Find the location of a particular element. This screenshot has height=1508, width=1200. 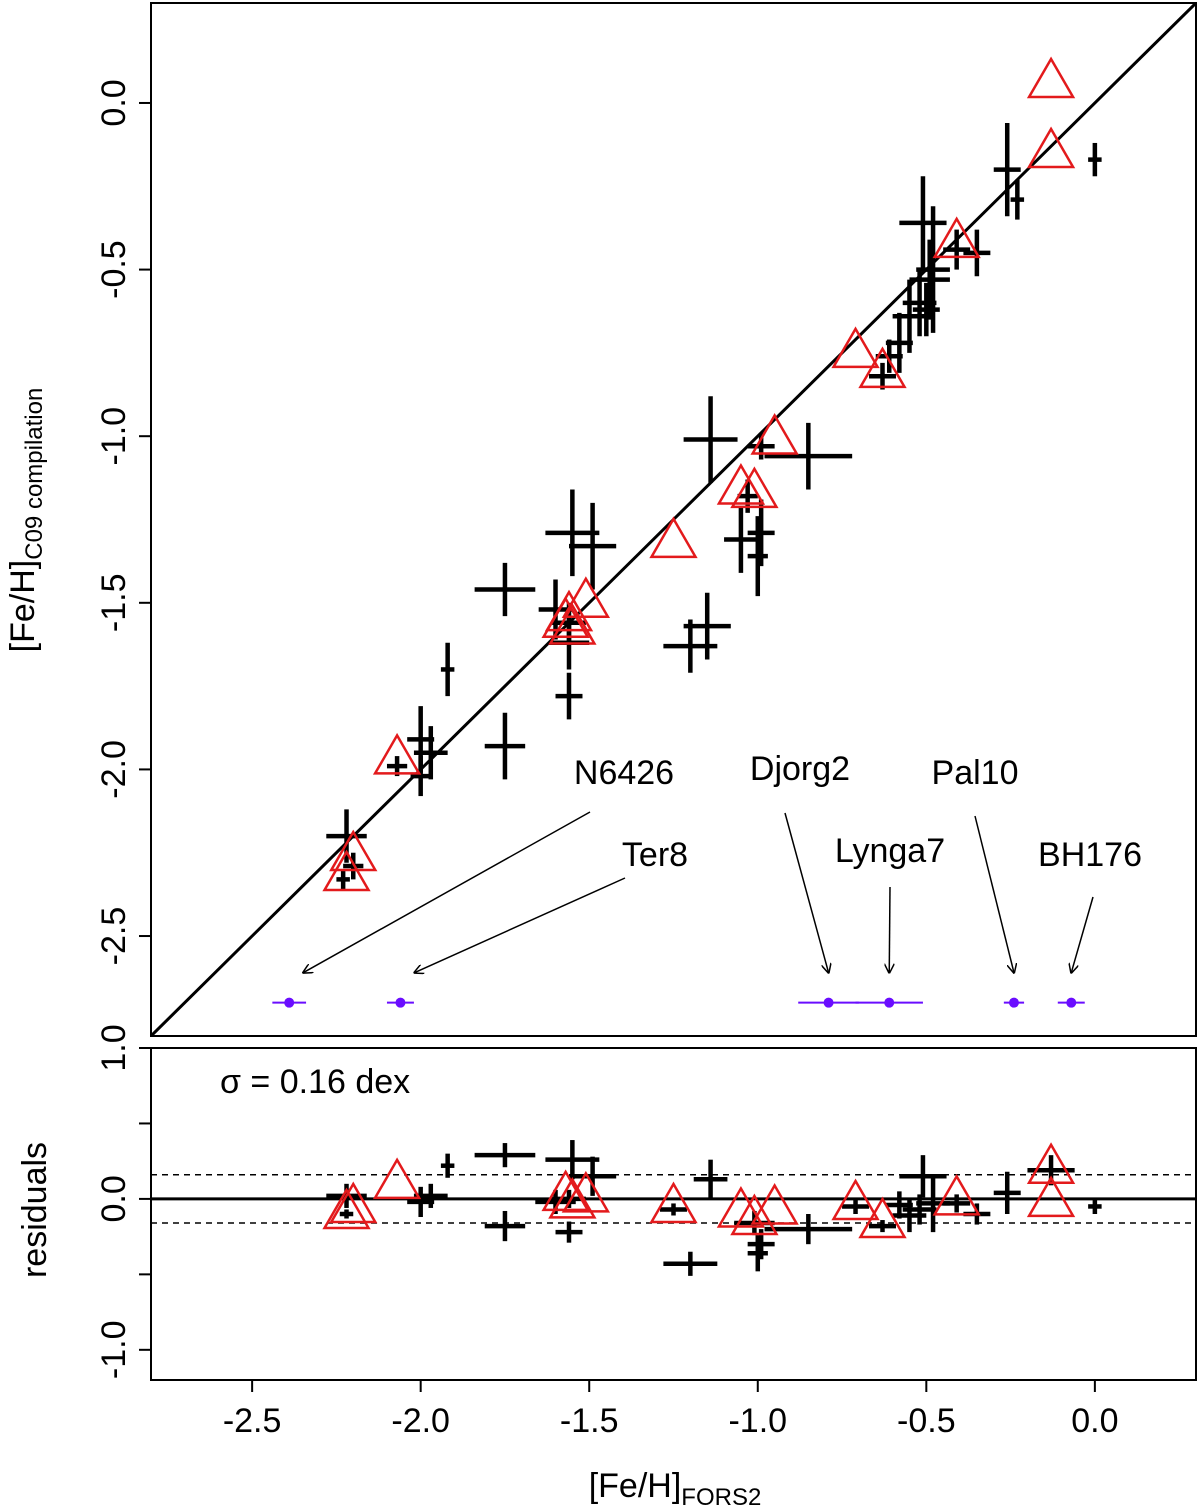

arrow-lynga7 is located at coordinates (889, 929).